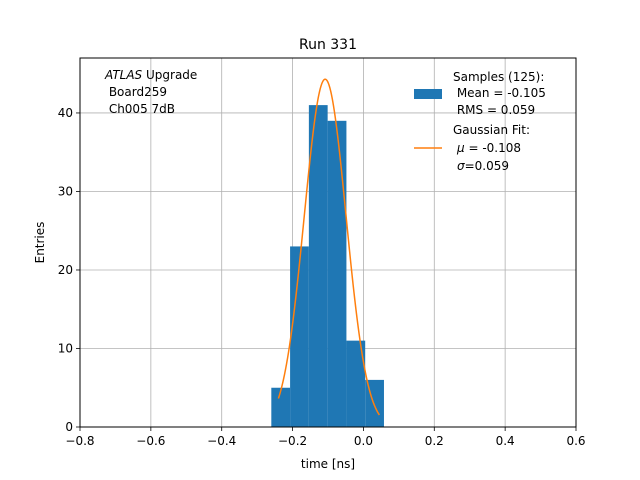 Image resolution: width=640 pixels, height=480 pixels. What do you see at coordinates (221, 441) in the screenshot?
I see `x-tick-label: −0.4` at bounding box center [221, 441].